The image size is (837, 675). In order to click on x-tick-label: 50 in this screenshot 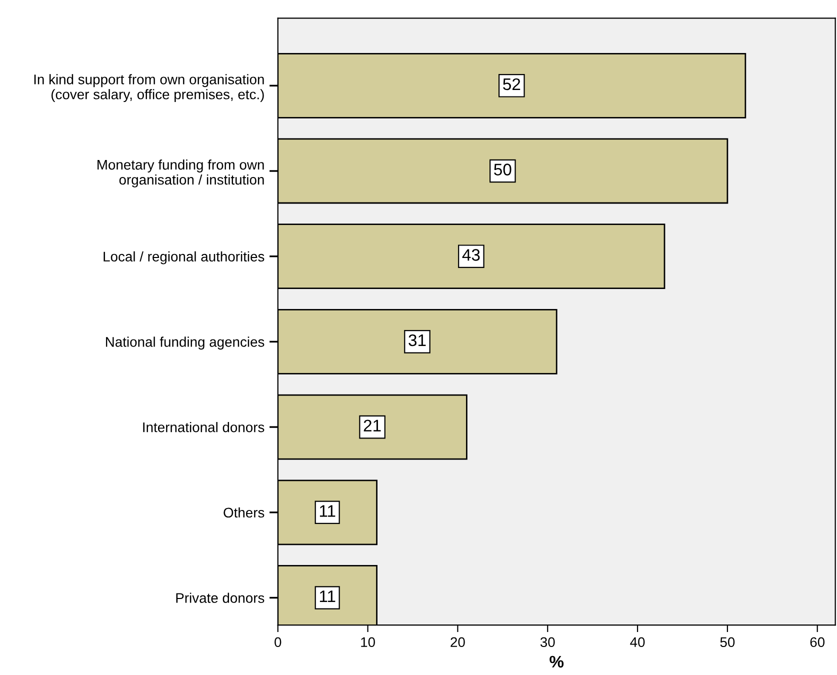, I will do `click(727, 642)`.